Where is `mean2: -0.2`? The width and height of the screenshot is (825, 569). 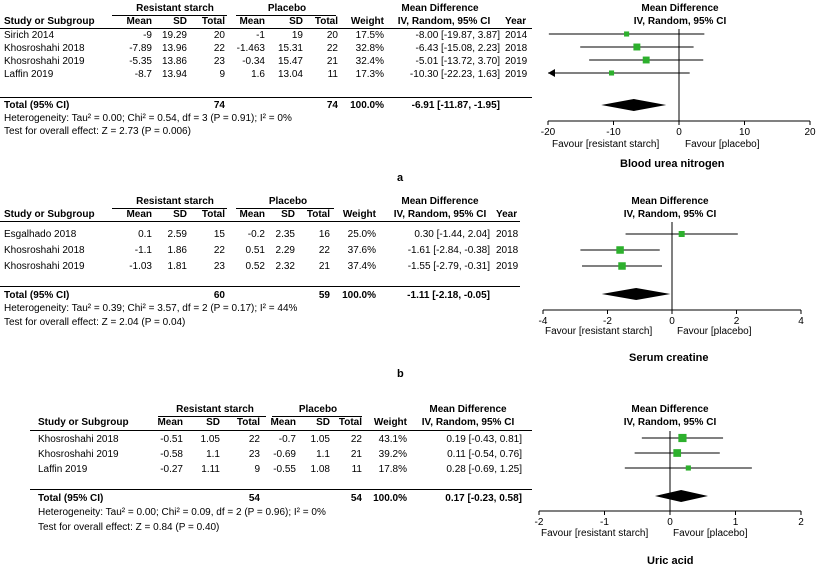 mean2: -0.2 is located at coordinates (256, 234).